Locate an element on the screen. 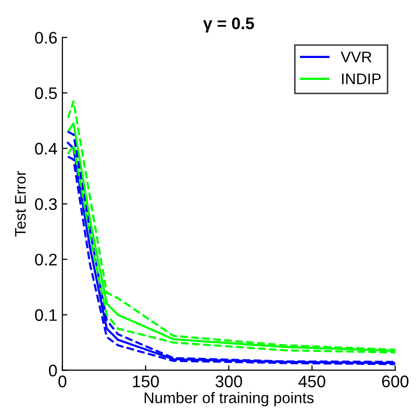  y-tick-label: 0.6 is located at coordinates (46, 38).